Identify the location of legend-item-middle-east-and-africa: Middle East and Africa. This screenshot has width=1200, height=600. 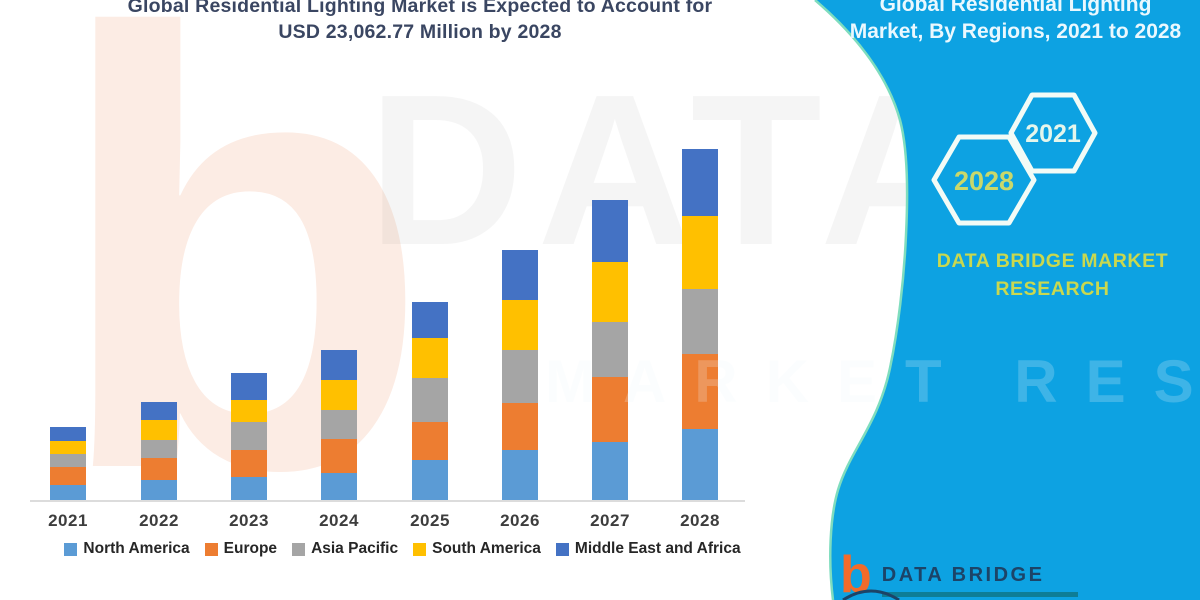
(648, 549).